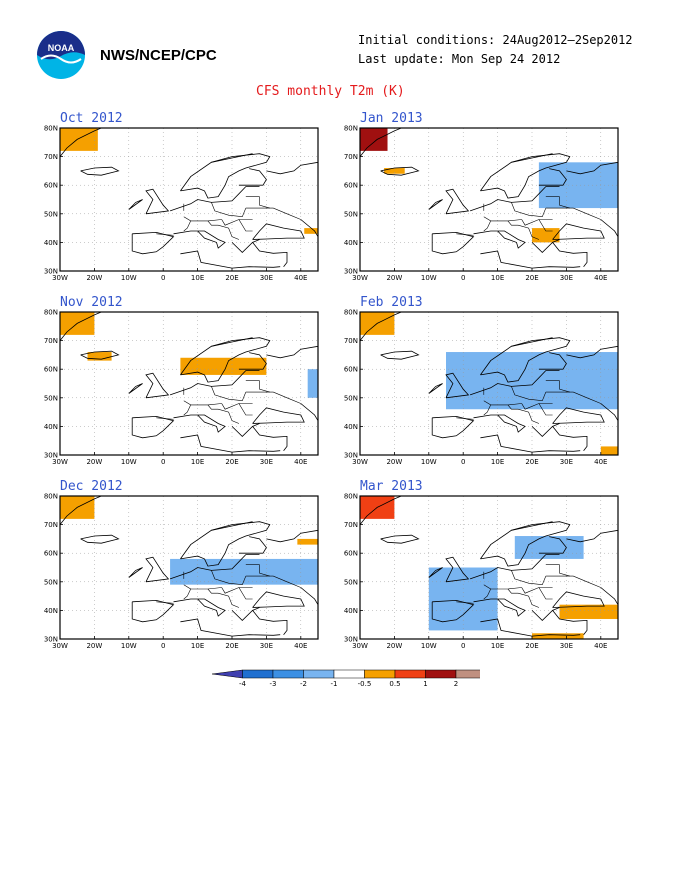 This screenshot has width=680, height=880. I want to click on map-panel-oct-2012: 30W 20W 10W 0 10E 20E 30E 40E 30N 40N 50N 60N 70N 80N, so click(181, 203).